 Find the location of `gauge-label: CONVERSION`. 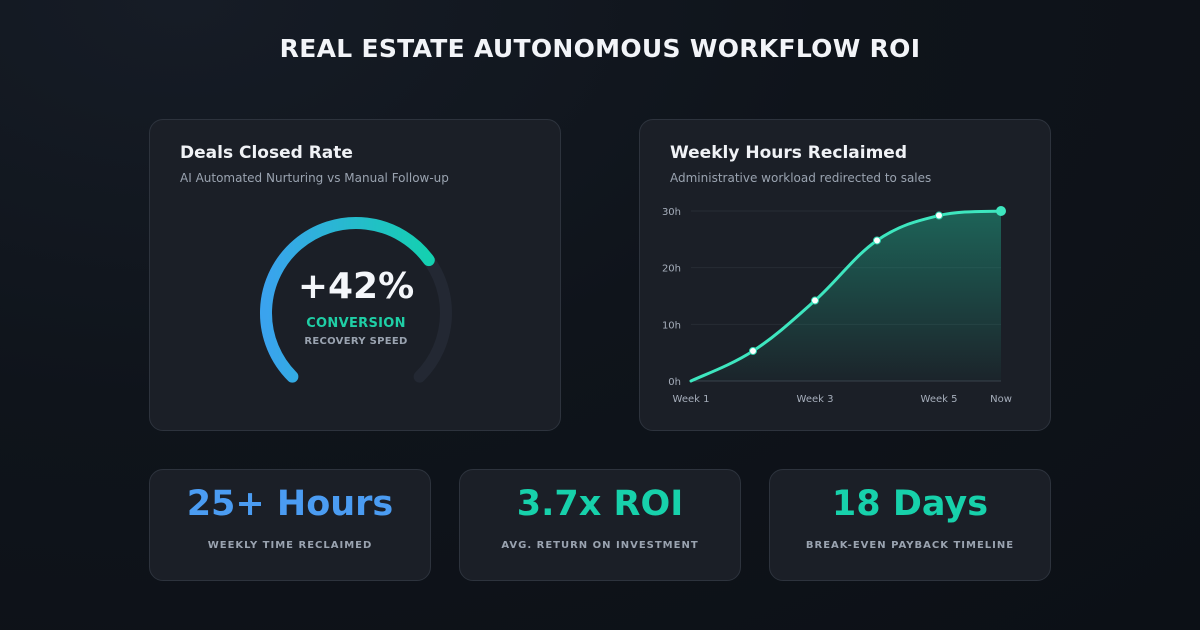

gauge-label: CONVERSION is located at coordinates (356, 323).